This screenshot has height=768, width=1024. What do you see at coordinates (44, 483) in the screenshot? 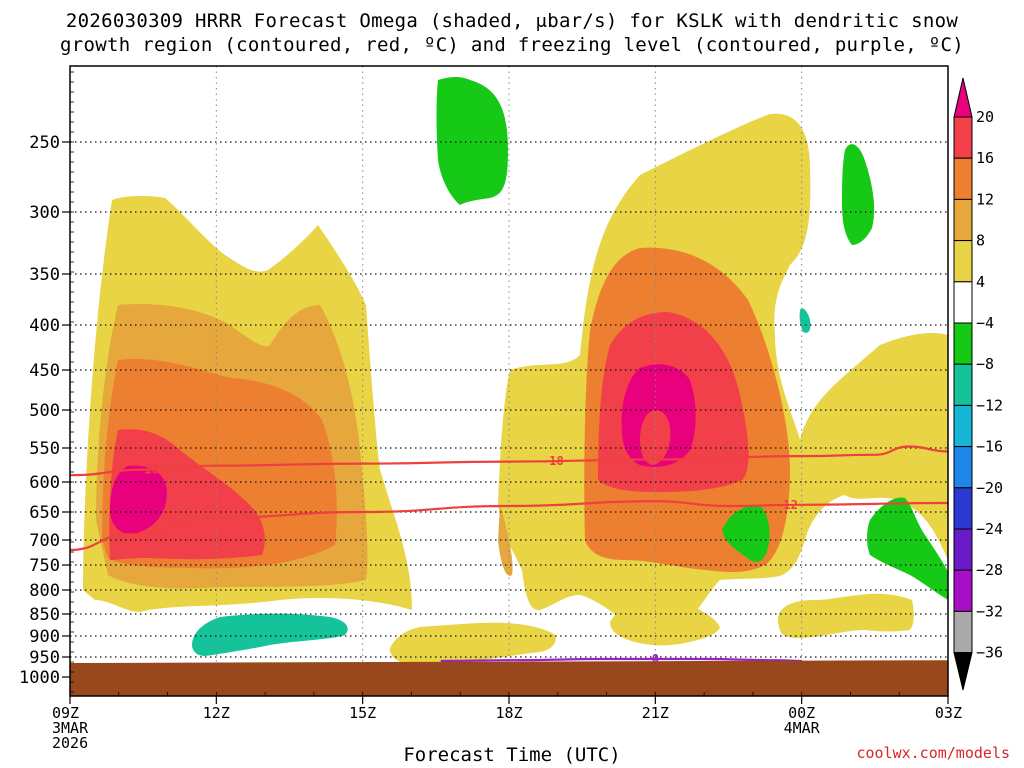
I see `y-tick-label: 600` at bounding box center [44, 483].